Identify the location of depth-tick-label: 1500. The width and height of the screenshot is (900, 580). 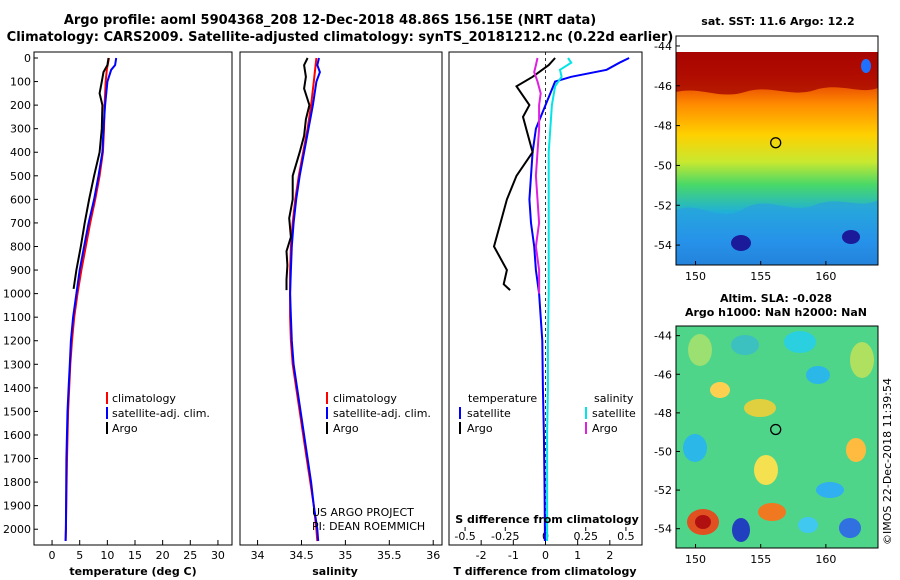
(17, 411).